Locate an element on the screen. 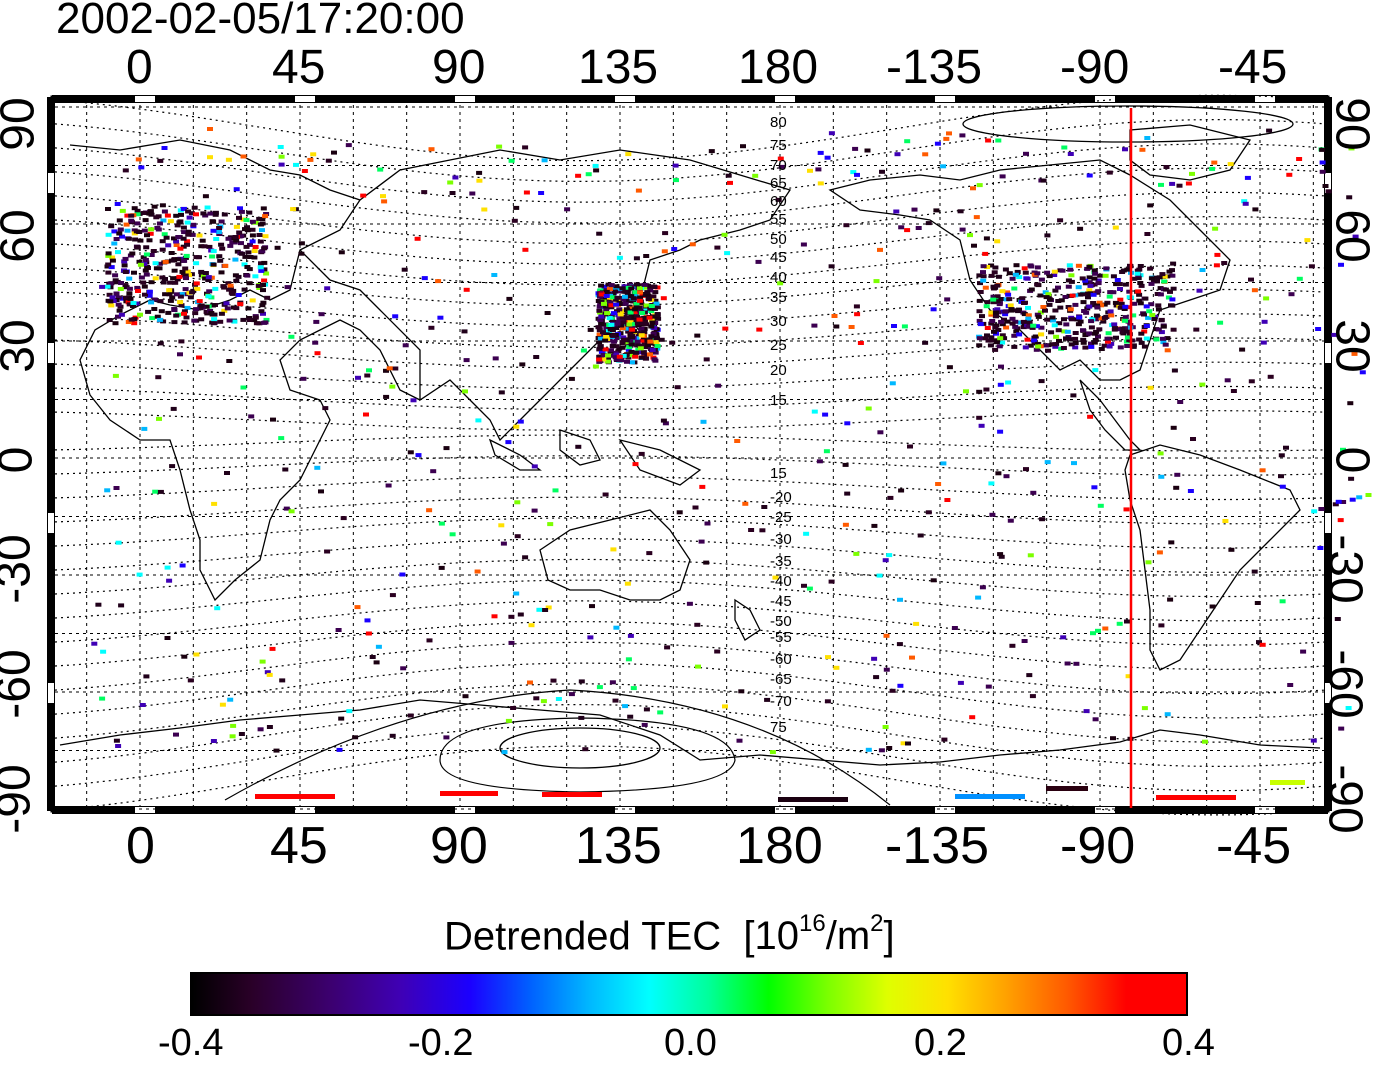  contour-label: -60 is located at coordinates (781, 659).